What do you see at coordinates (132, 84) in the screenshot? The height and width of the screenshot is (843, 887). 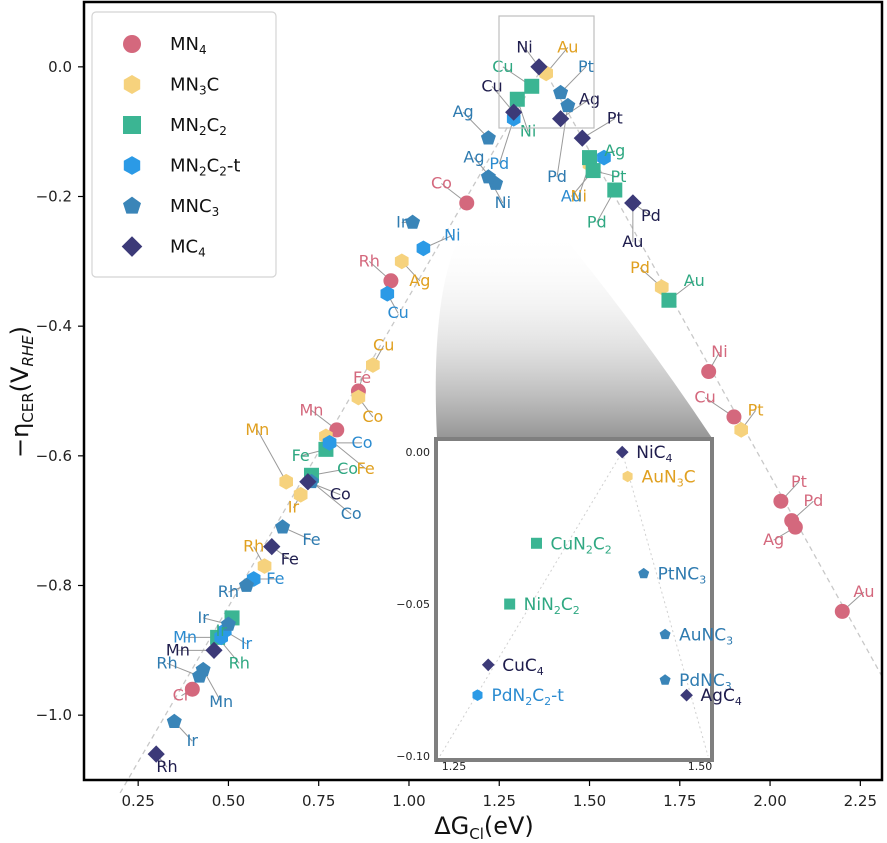 I see `legend-marker-mn3c` at bounding box center [132, 84].